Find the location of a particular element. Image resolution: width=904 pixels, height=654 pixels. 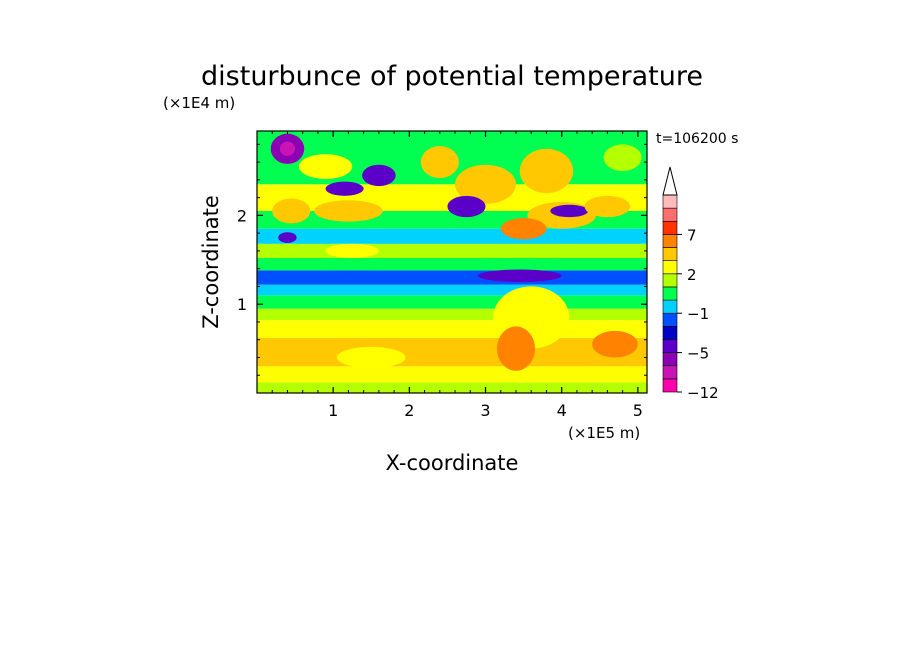

x-scale-label: (×1E5 m) is located at coordinates (604, 433).